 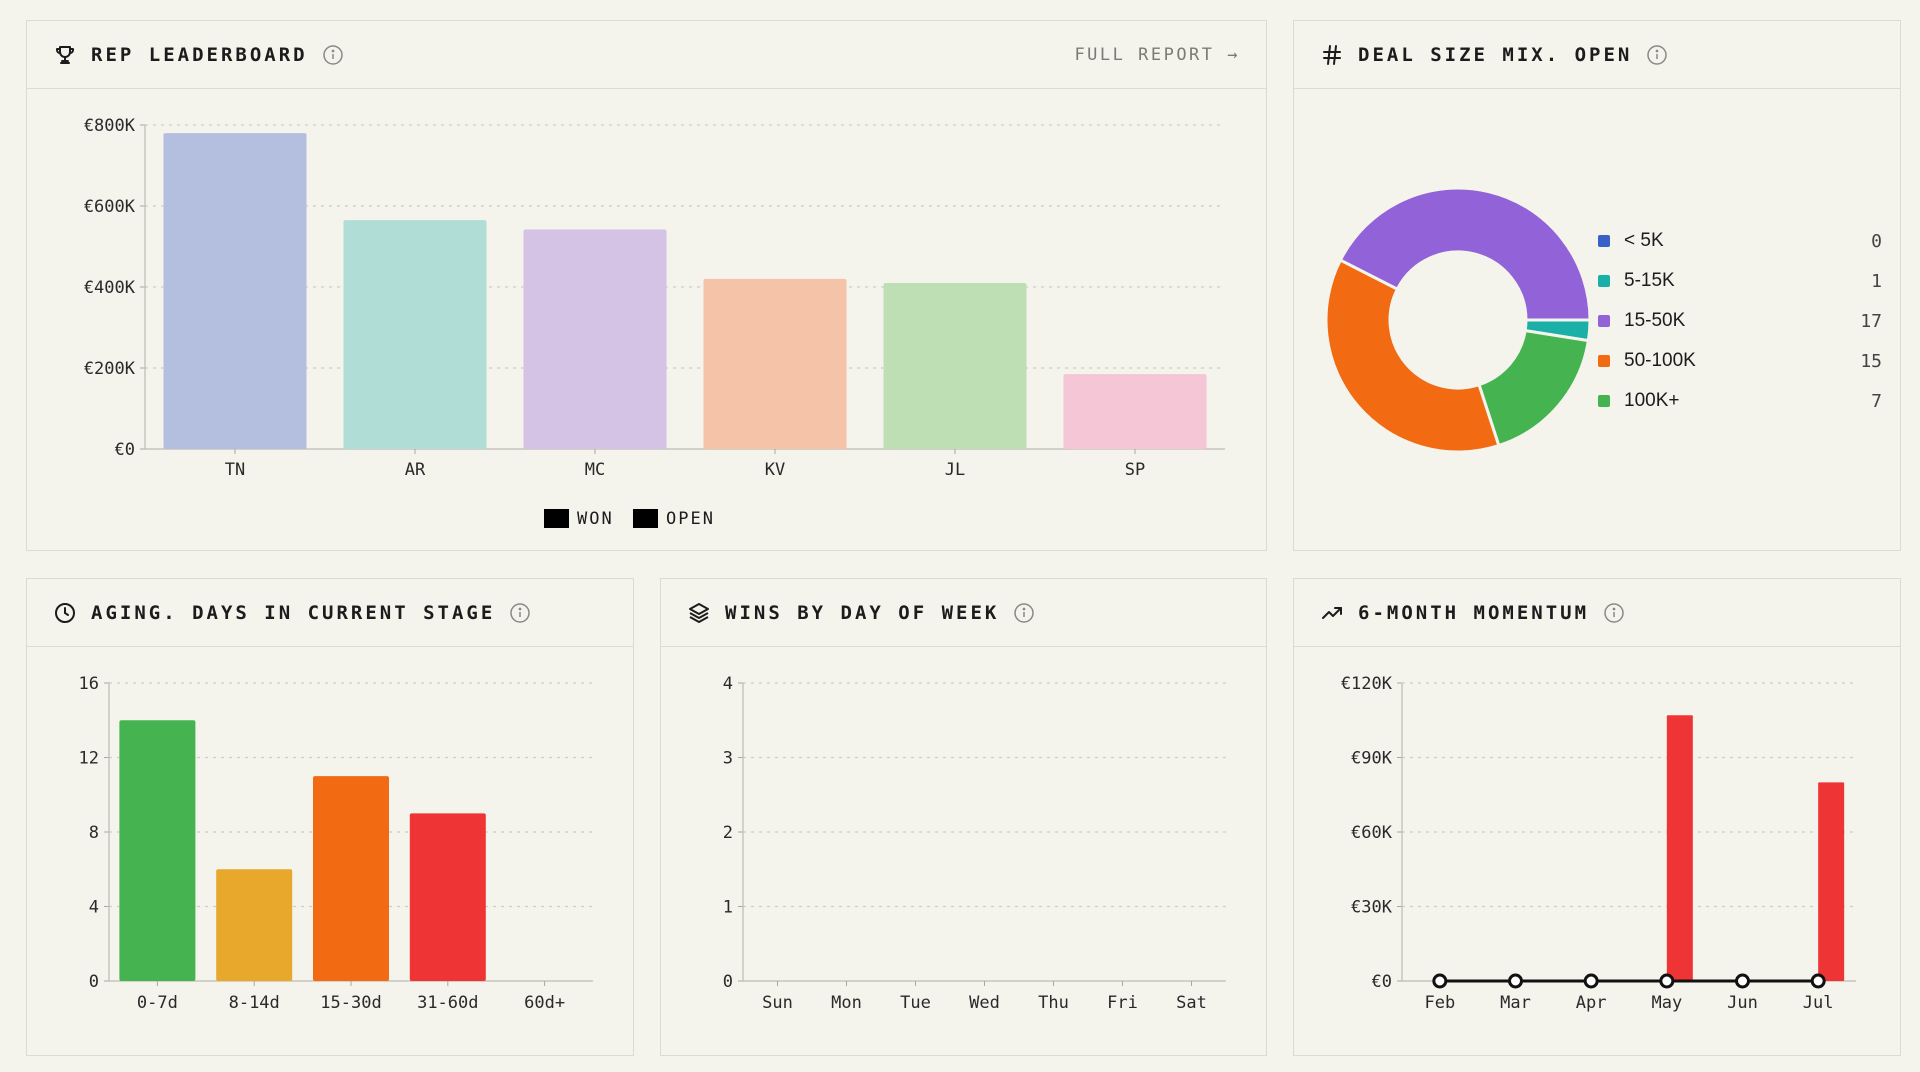 What do you see at coordinates (350, 1003) in the screenshot?
I see `x-tick-label: 15-30d` at bounding box center [350, 1003].